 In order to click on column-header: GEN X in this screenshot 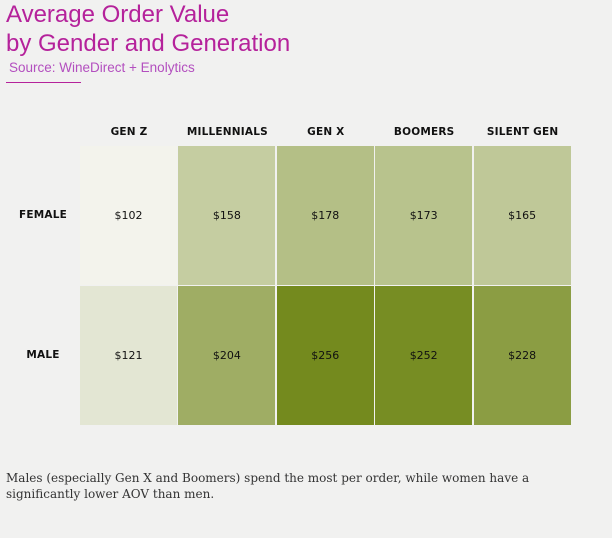, I will do `click(326, 132)`.